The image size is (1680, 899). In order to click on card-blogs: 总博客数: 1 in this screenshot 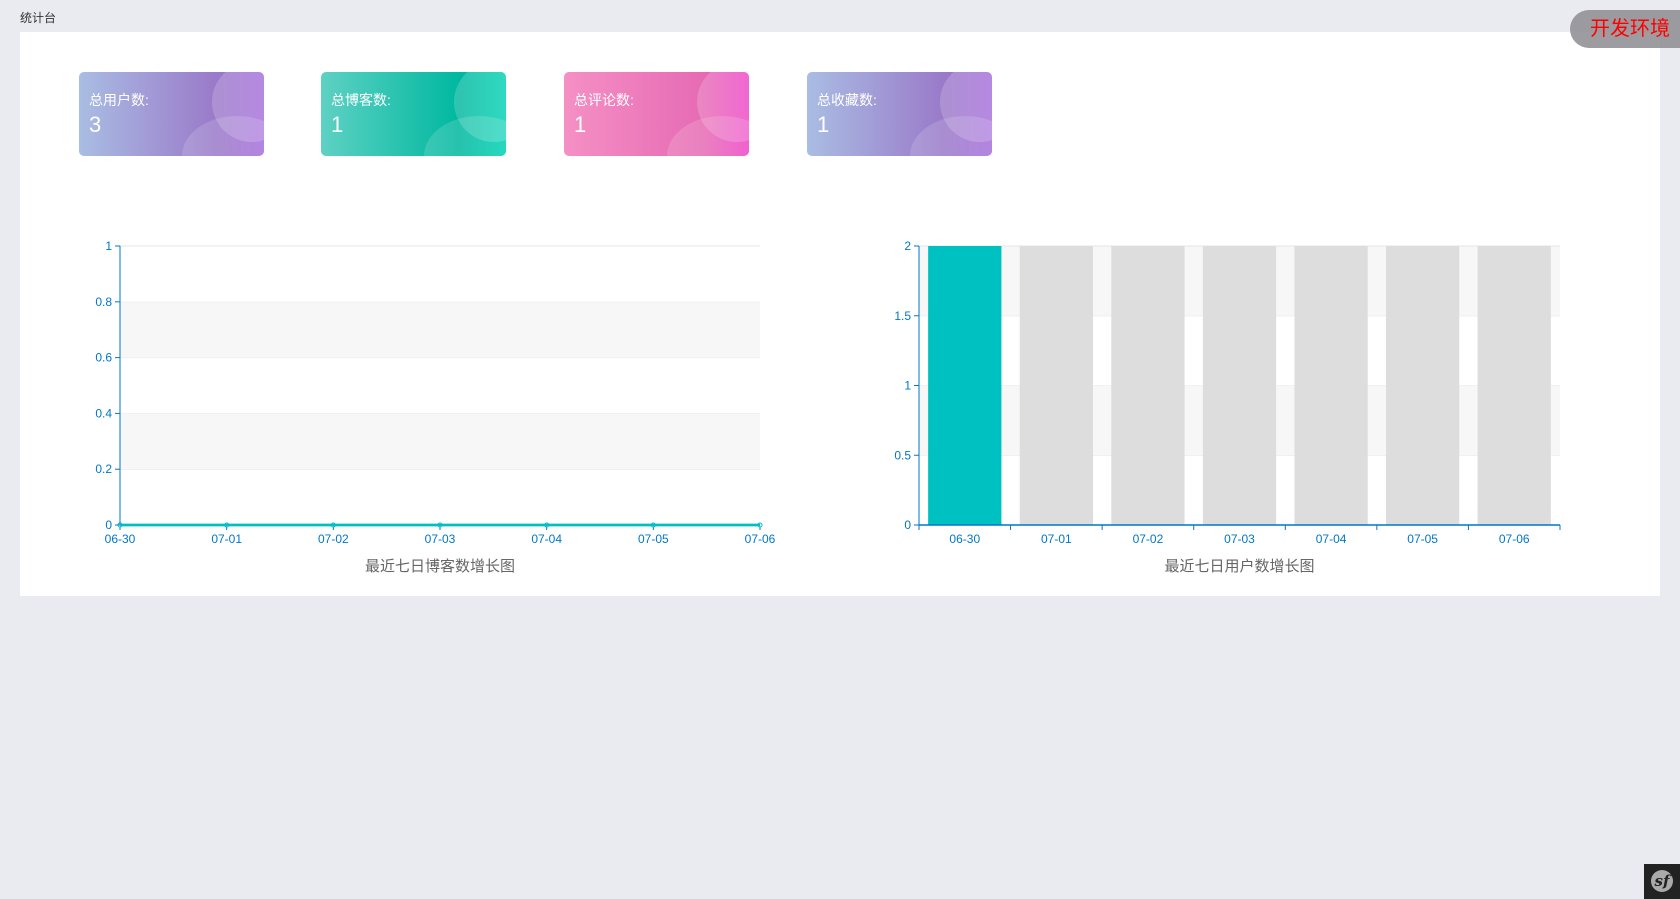, I will do `click(413, 114)`.